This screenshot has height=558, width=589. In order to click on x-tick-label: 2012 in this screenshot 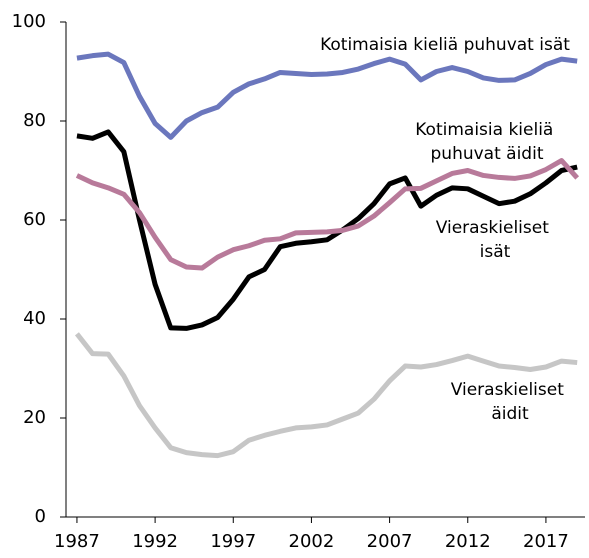, I will do `click(468, 541)`.